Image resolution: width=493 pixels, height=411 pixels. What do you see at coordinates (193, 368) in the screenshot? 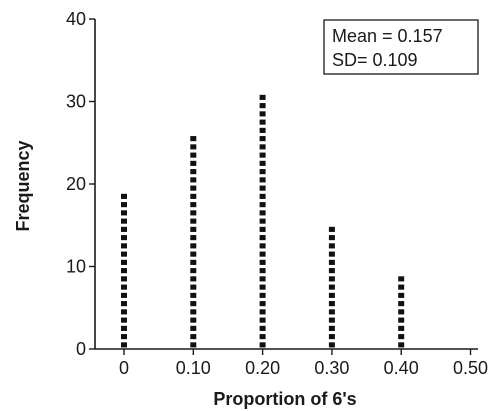
I see `x-tick-label: 0.10` at bounding box center [193, 368].